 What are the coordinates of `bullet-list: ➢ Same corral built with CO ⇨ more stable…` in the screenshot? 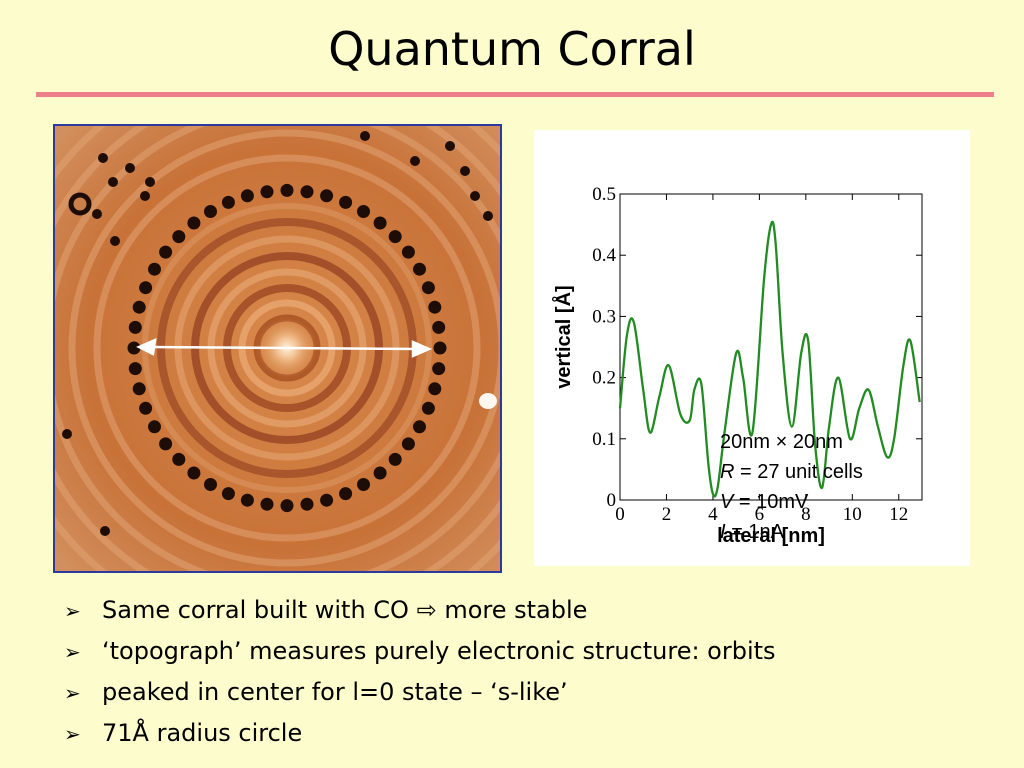 It's located at (420, 672).